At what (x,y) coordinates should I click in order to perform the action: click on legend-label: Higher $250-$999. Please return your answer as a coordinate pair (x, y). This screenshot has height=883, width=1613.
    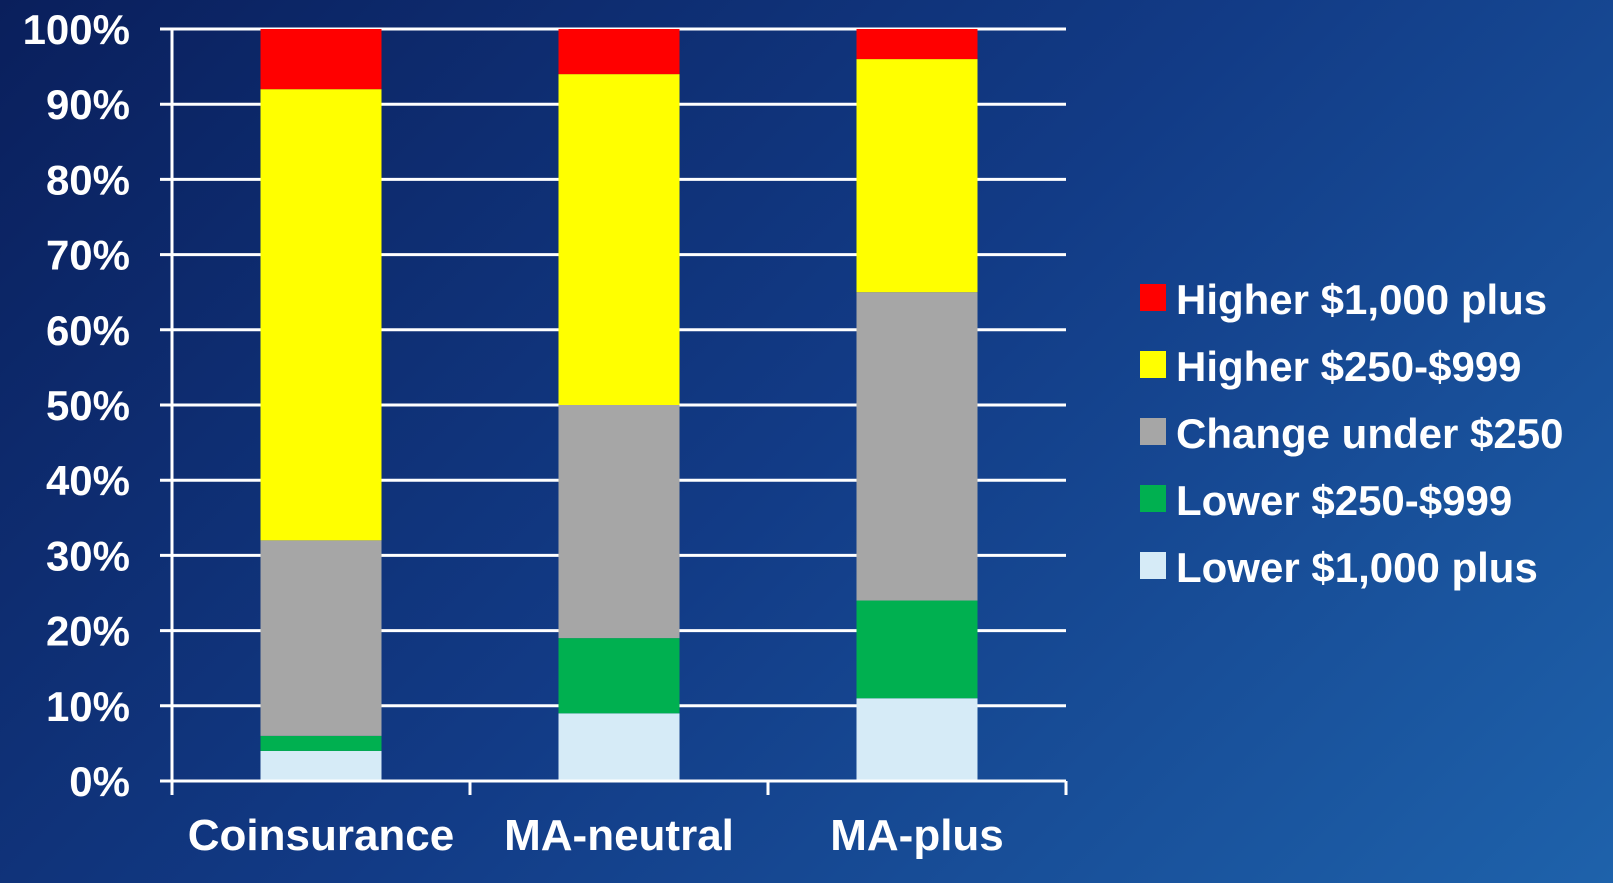
    Looking at the image, I should click on (1349, 366).